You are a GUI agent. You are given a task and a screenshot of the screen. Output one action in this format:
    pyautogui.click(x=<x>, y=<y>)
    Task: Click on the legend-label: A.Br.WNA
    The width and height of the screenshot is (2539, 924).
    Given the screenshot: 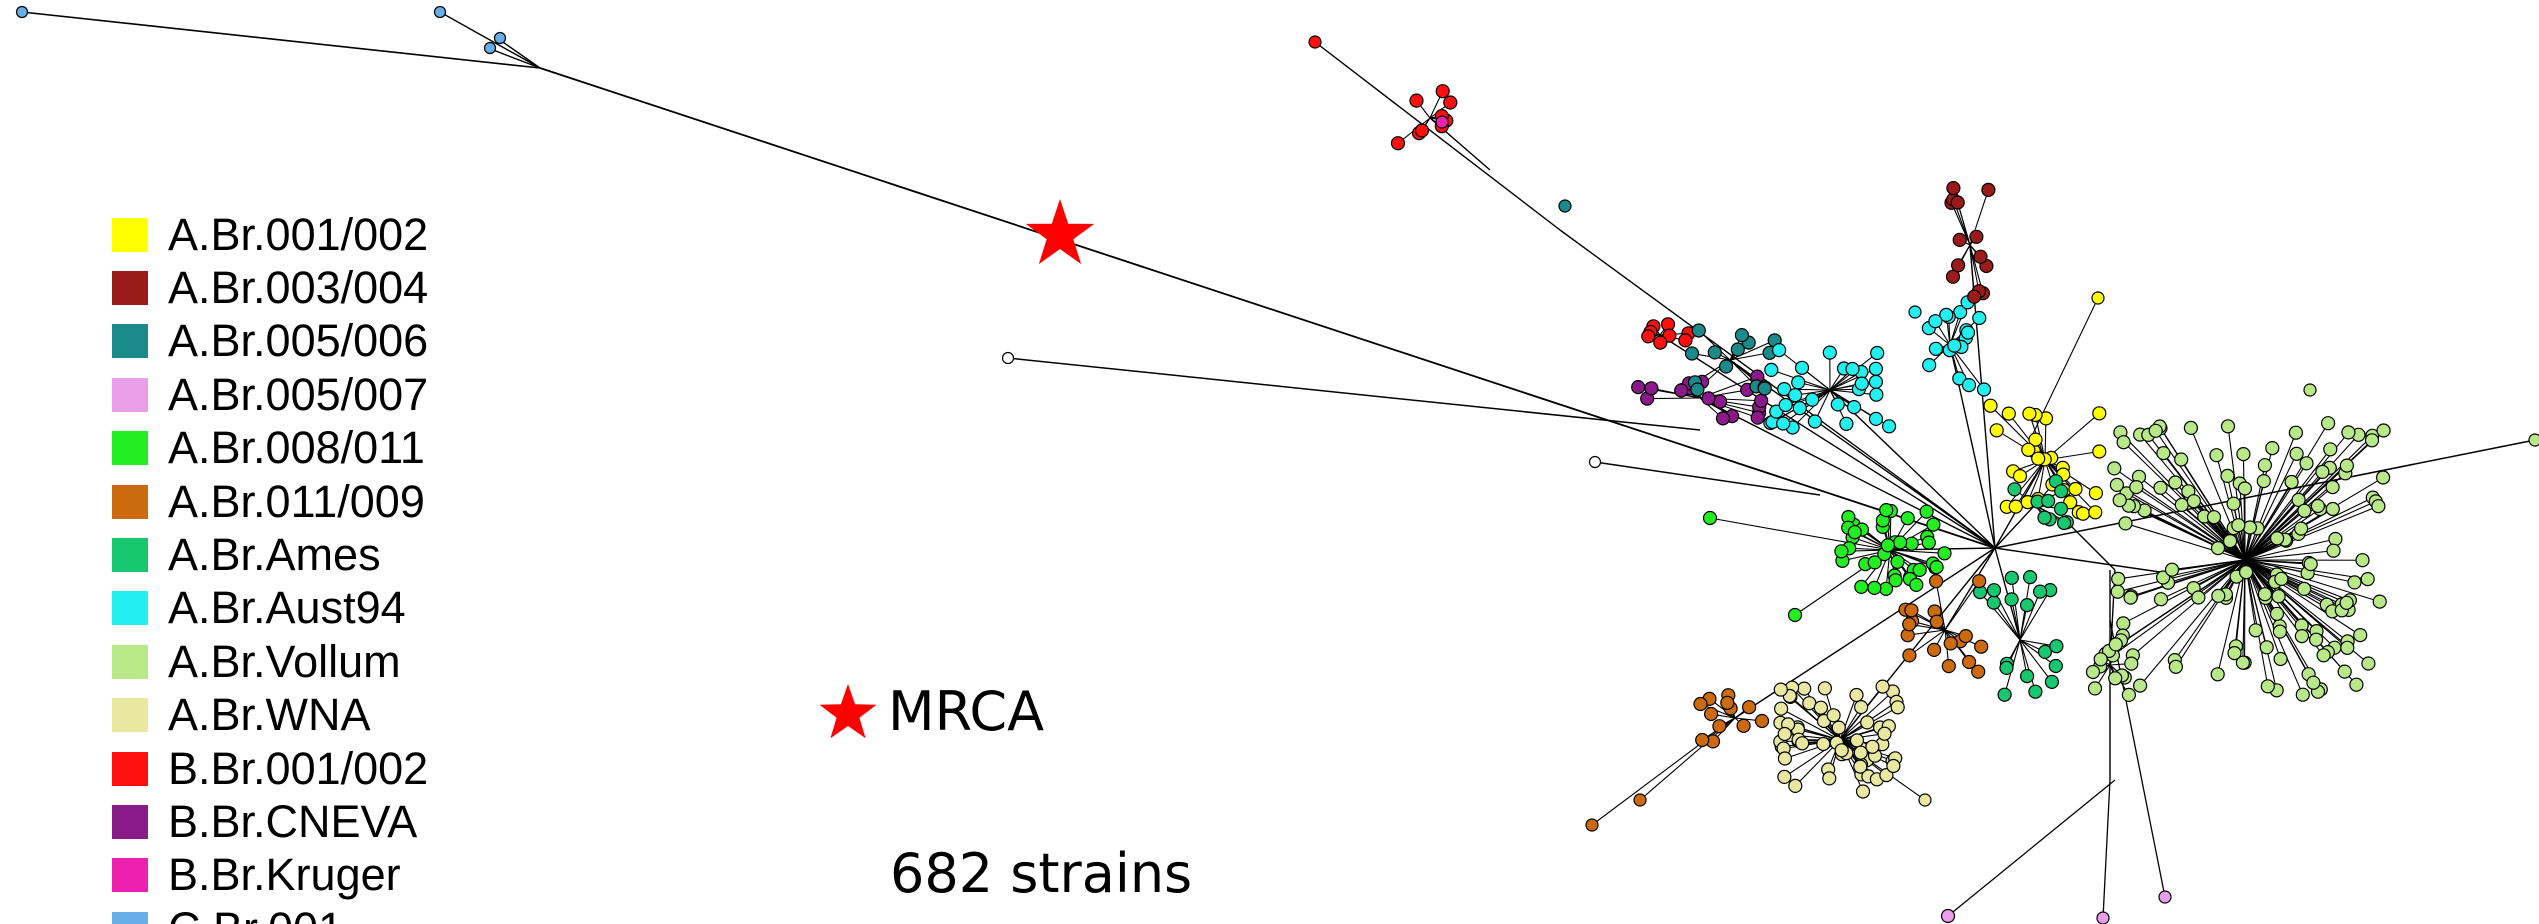 What is the action you would take?
    pyautogui.click(x=269, y=715)
    